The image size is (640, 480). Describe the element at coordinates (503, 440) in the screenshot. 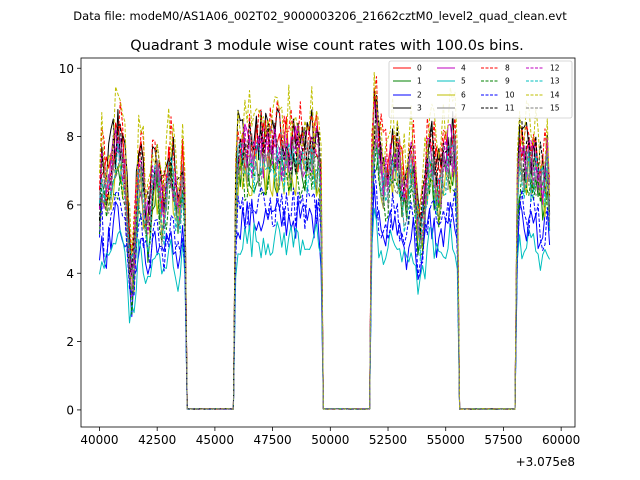

I see `x-tick-label: 57500` at that location.